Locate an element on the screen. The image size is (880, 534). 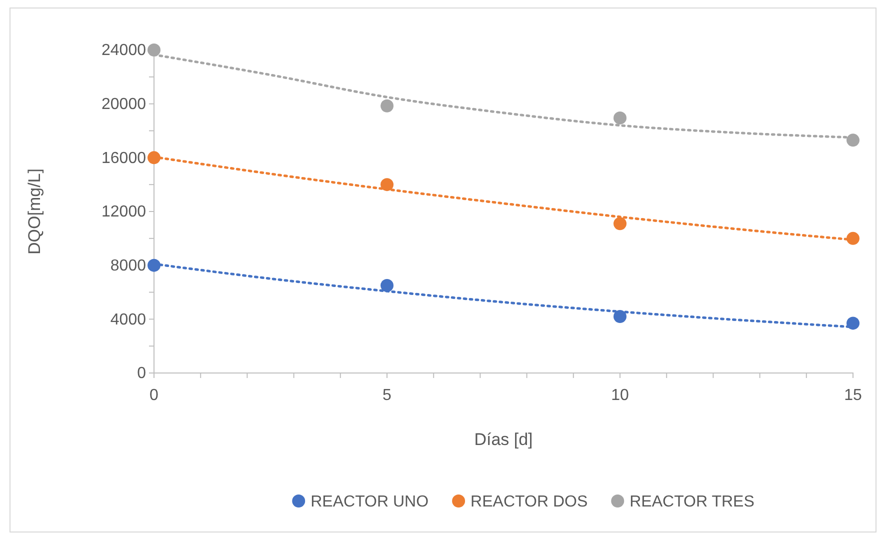
y-tick-label: 0 is located at coordinates (141, 373).